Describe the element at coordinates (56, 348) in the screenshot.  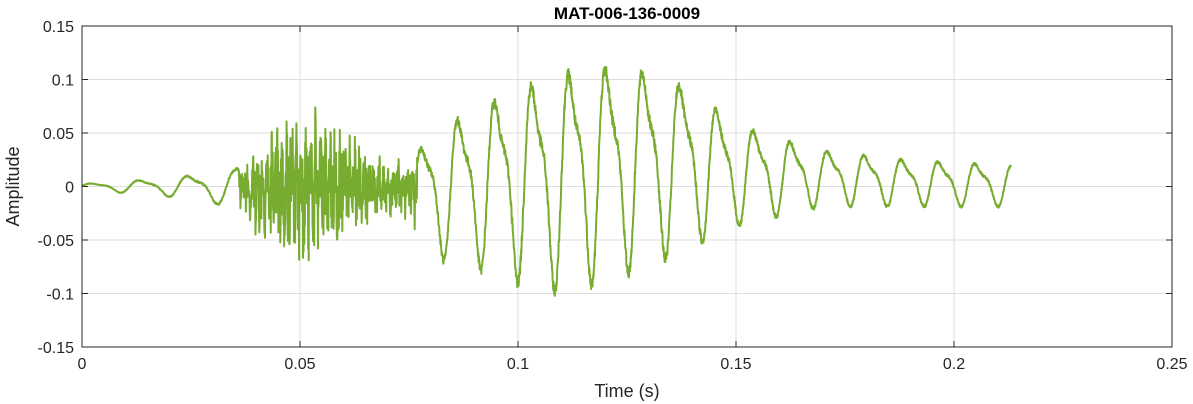
I see `y-tick-label: -0.15` at that location.